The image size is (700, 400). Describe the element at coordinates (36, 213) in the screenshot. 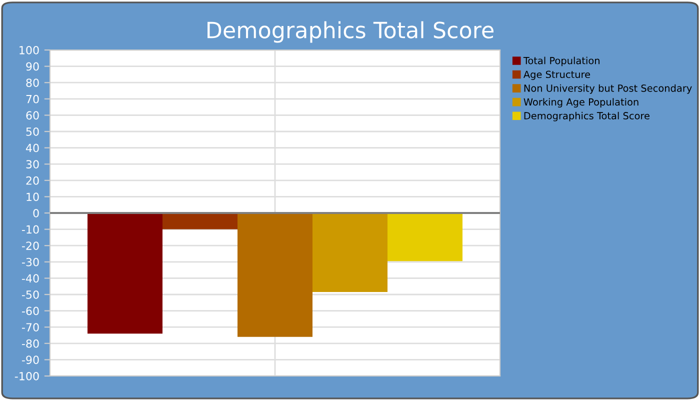

I see `y-tick-label: 0` at that location.